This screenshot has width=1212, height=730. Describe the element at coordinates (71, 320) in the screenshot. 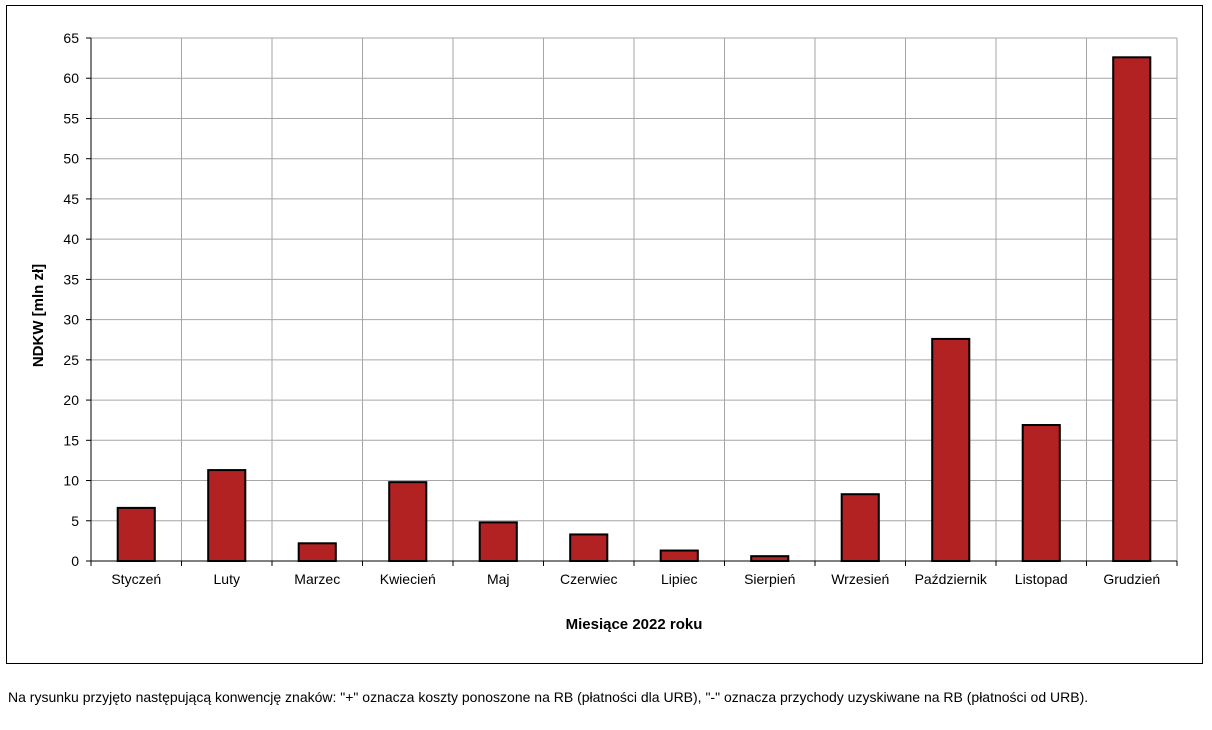

I see `y-tick-label: 30` at that location.